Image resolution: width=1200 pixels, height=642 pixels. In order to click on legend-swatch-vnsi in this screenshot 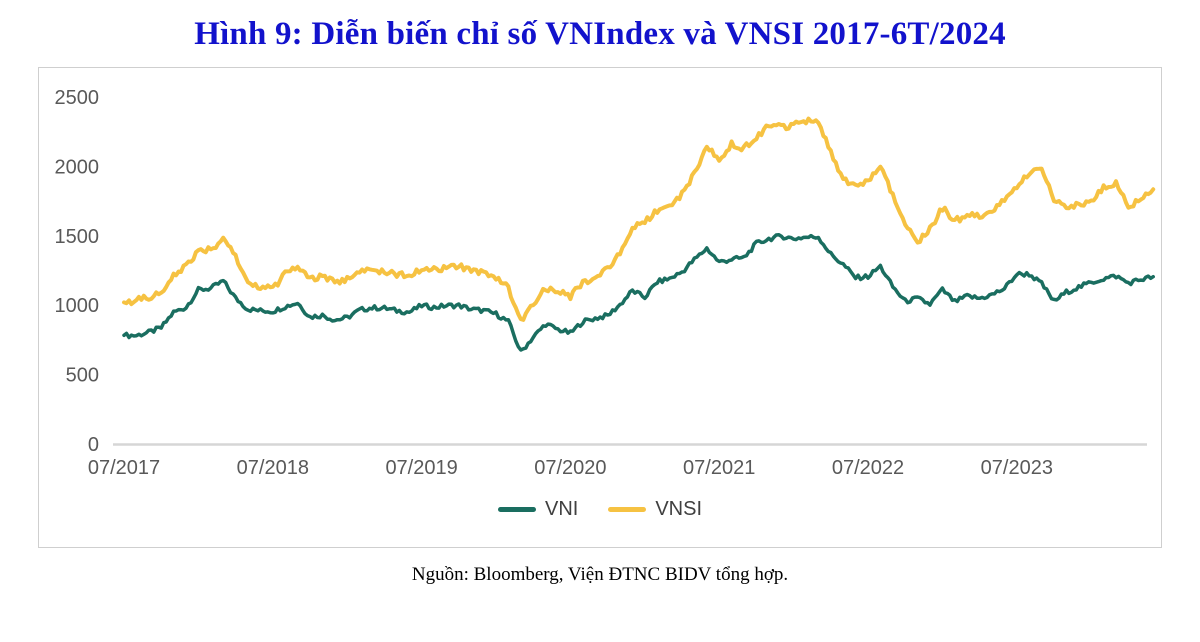, I will do `click(627, 509)`.